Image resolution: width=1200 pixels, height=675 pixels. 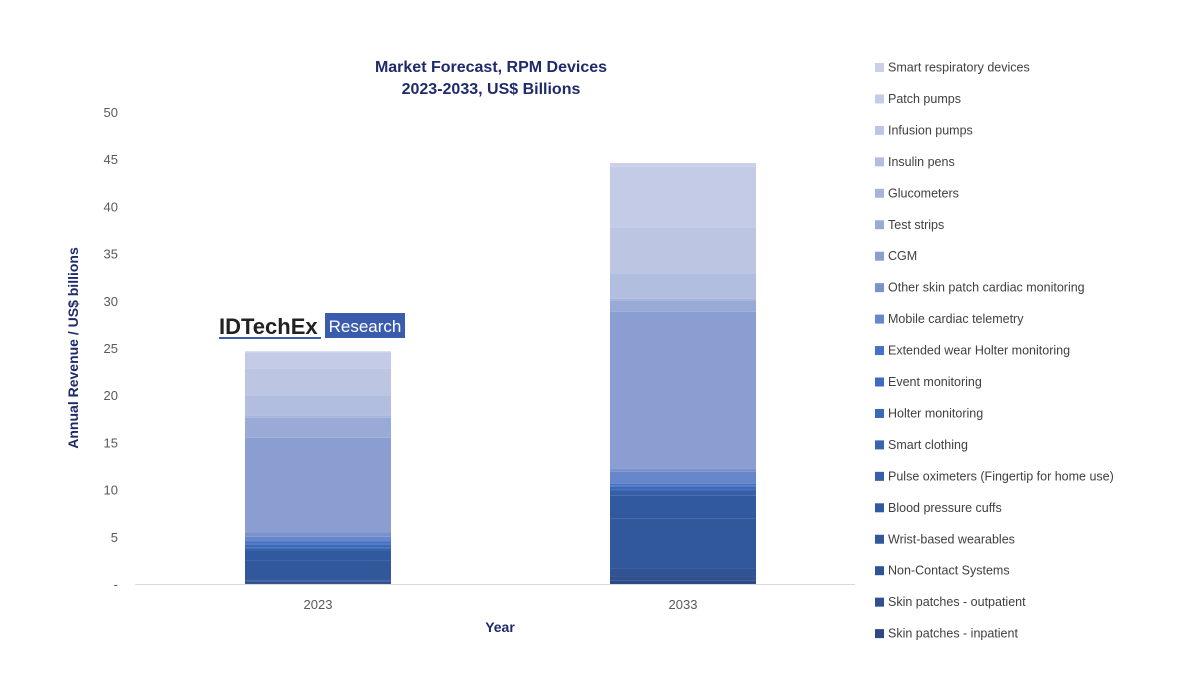 What do you see at coordinates (935, 413) in the screenshot?
I see `legend-label: Holter monitoring` at bounding box center [935, 413].